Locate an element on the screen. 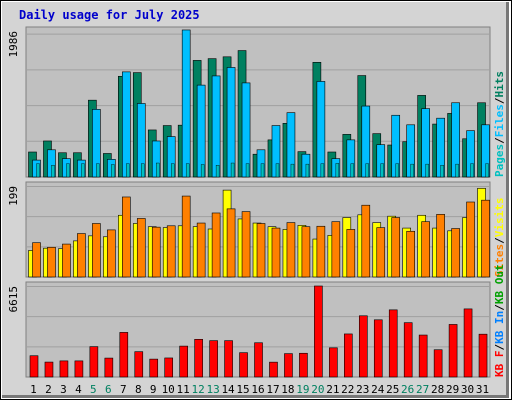 Image resolution: width=512 pixels, height=400 pixels. x-tick-label: 20 is located at coordinates (317, 389).